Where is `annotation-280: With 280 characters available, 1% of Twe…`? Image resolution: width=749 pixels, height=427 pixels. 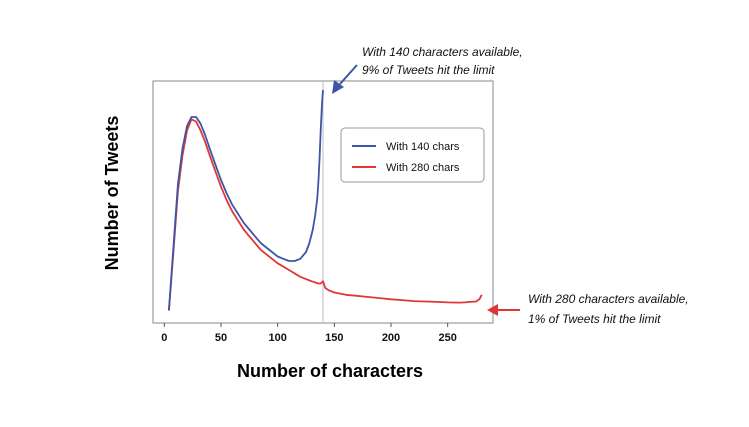
annotation-280: With 280 characters available, 1% of Twe… is located at coordinates (588, 309).